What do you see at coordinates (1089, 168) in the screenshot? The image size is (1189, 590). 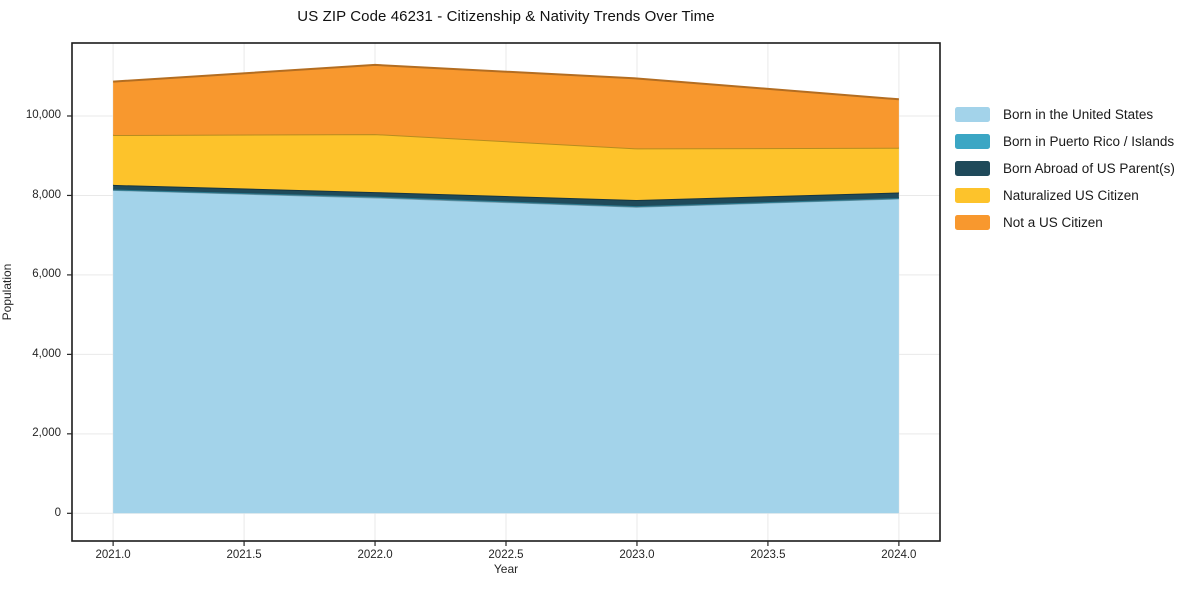 I see `legend-label: Born Abroad of US Parent(s)` at bounding box center [1089, 168].